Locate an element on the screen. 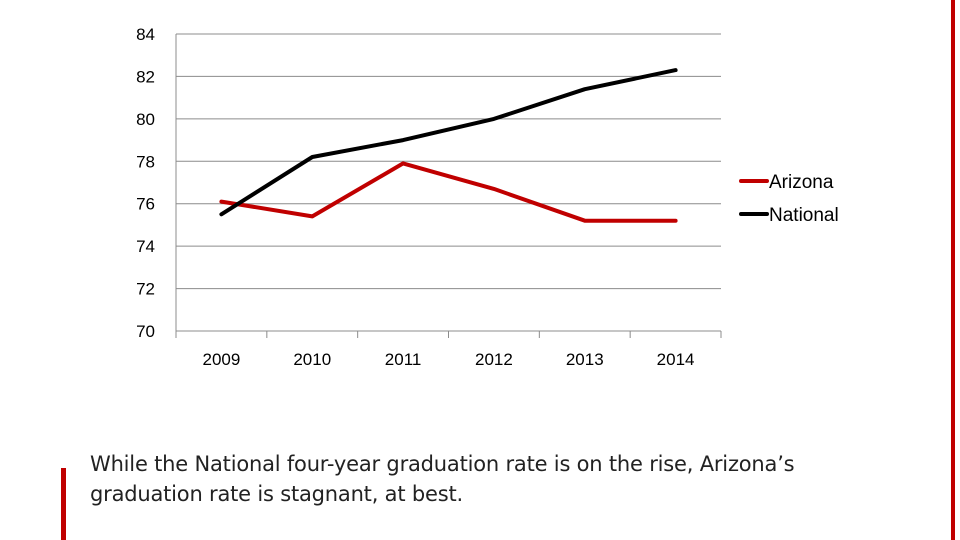 The height and width of the screenshot is (540, 960). legend-label-arizona: Arizona is located at coordinates (801, 182).